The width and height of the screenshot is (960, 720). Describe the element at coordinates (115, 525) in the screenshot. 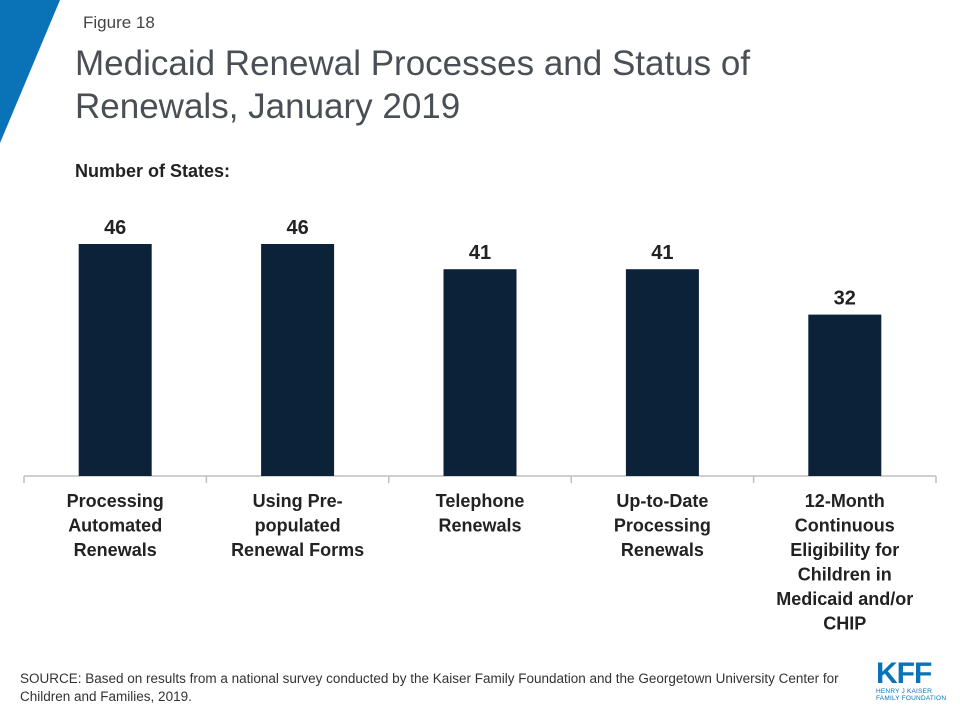

I see `category-label: Processing Automated Renewals` at that location.